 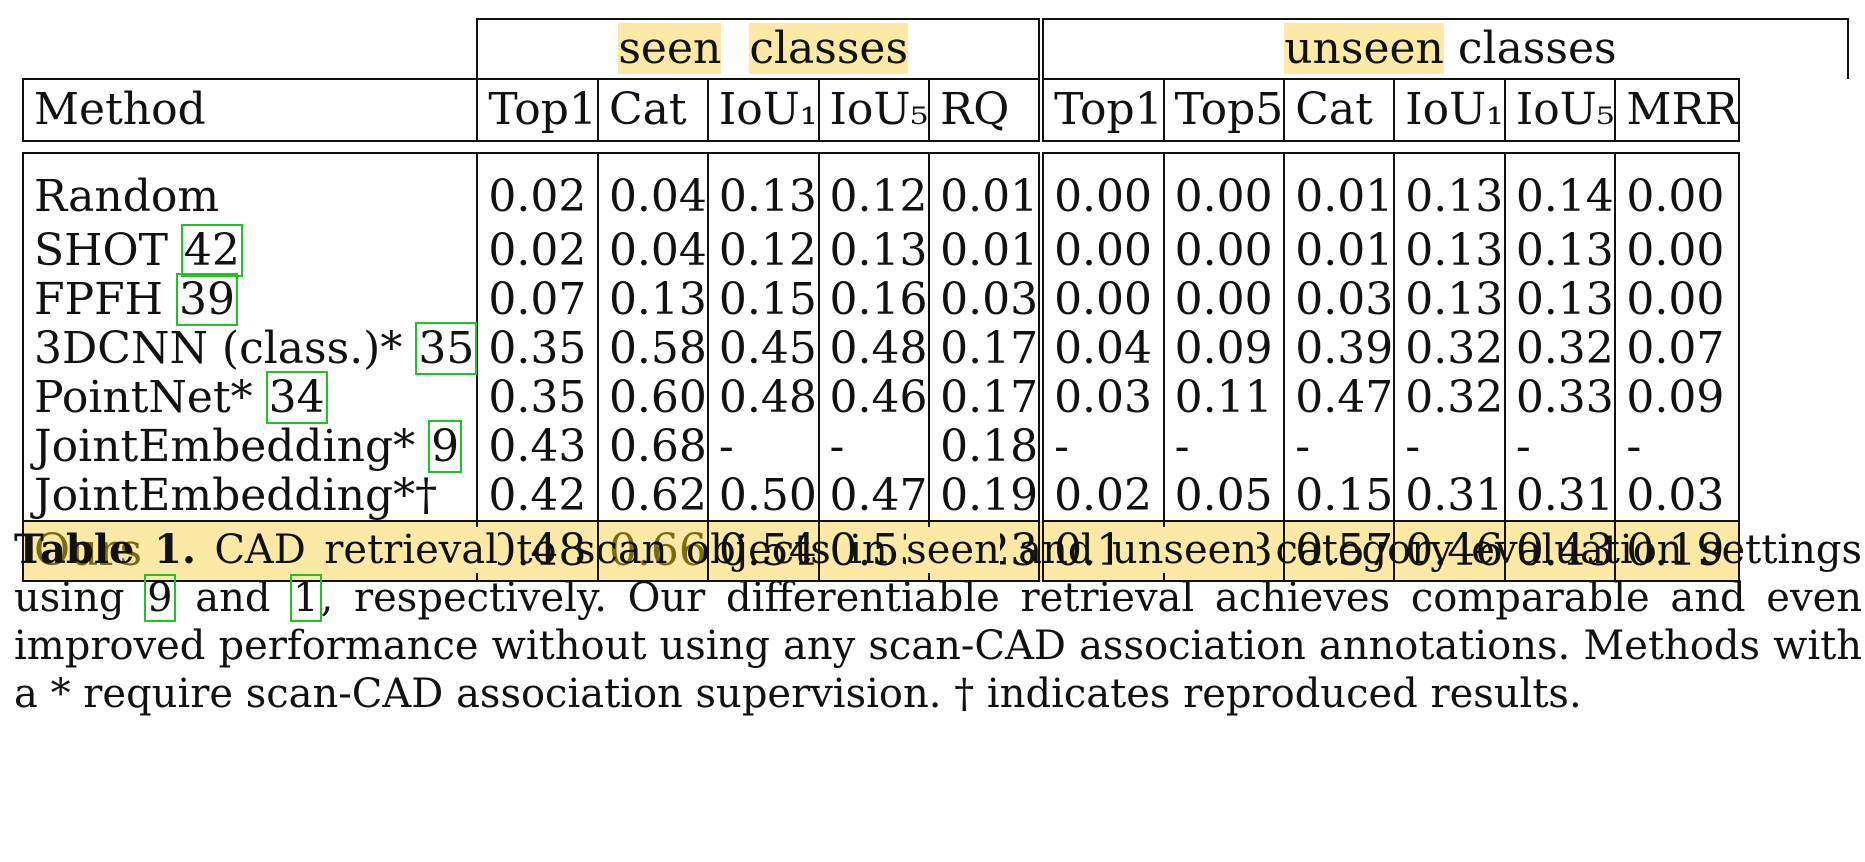 What do you see at coordinates (1559, 110) in the screenshot?
I see `unseen-col-header: IoU₅` at bounding box center [1559, 110].